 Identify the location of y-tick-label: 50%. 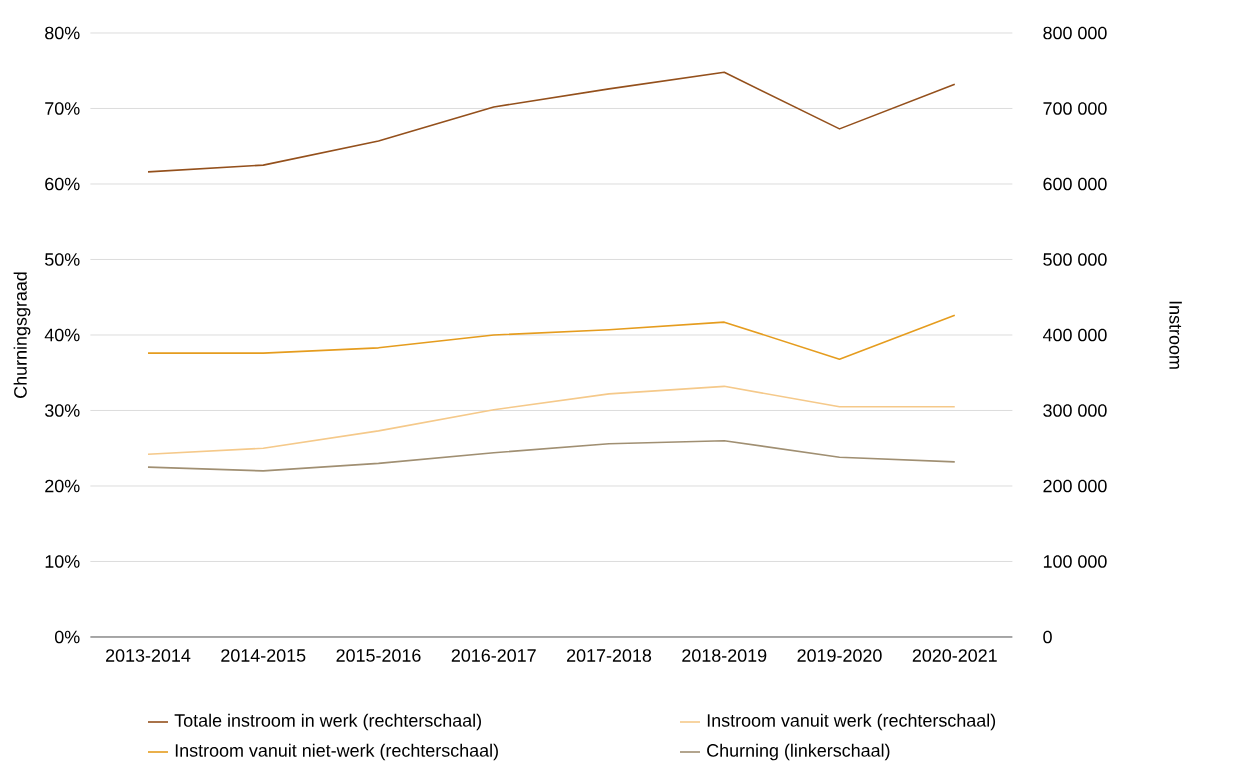
(62, 259).